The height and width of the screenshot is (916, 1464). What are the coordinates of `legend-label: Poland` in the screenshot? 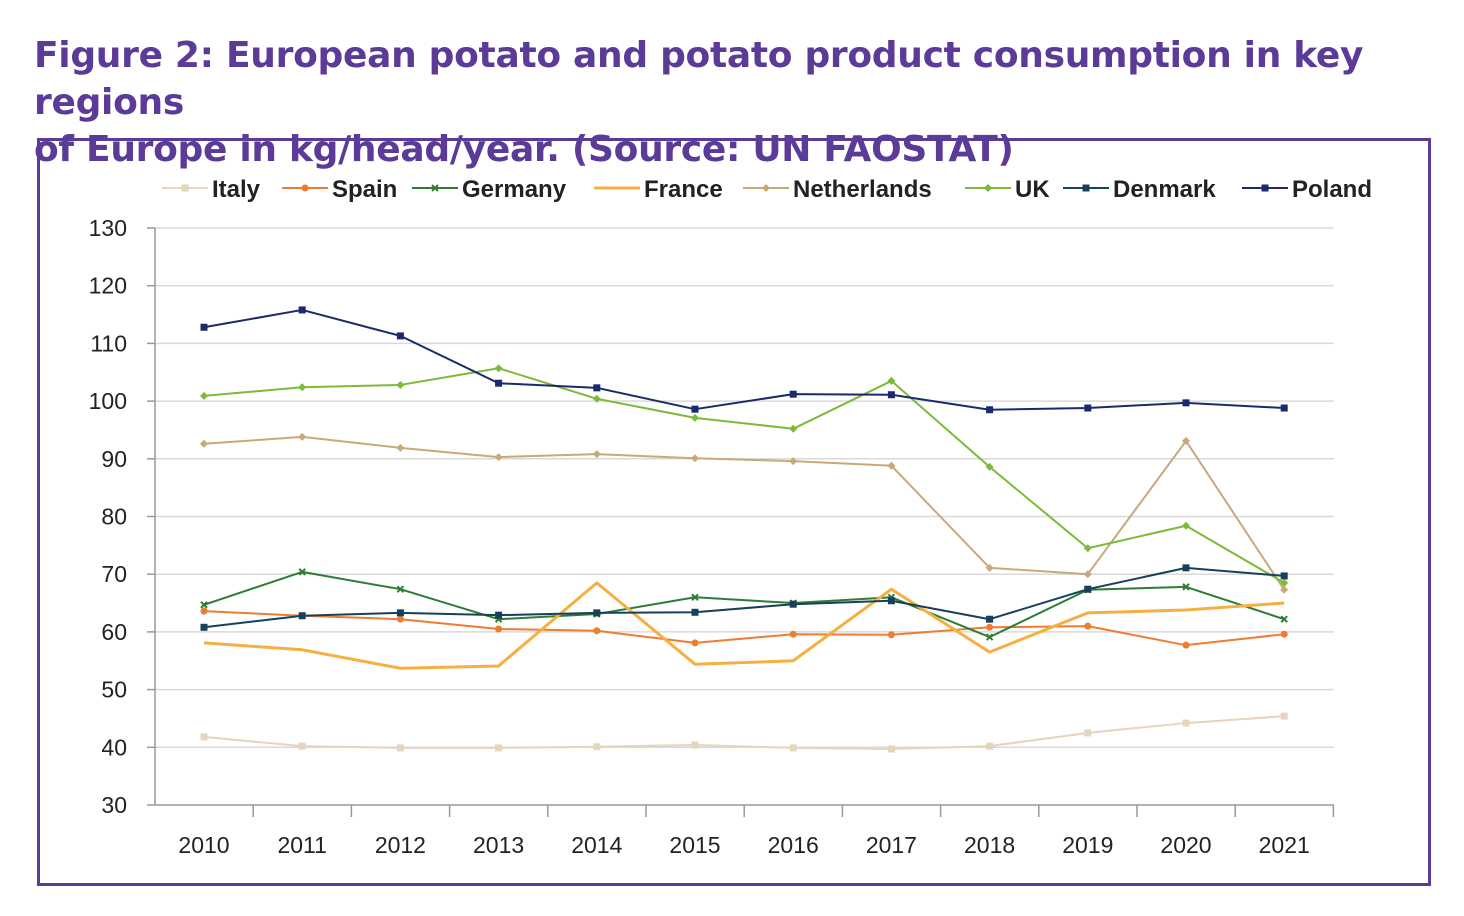 It's located at (1332, 189).